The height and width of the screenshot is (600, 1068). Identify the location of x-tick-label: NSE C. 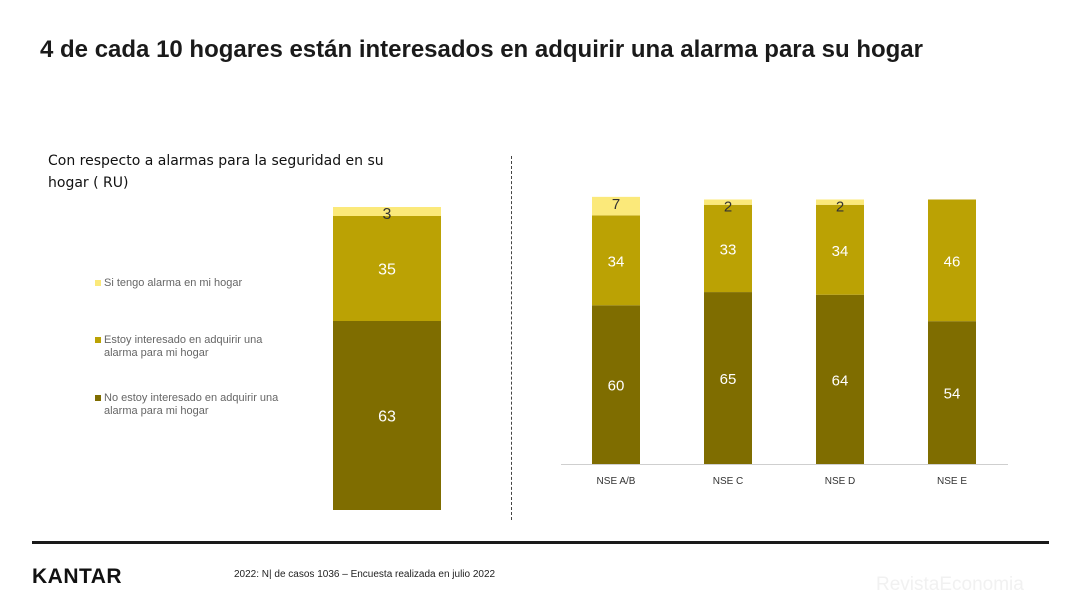
(728, 481).